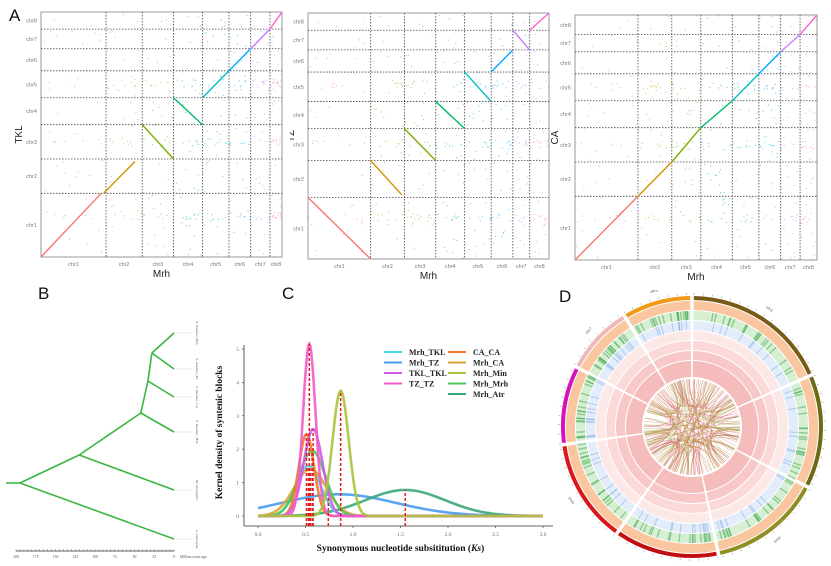  I want to click on chromosome-ideogram-chr4, so click(667, 544).